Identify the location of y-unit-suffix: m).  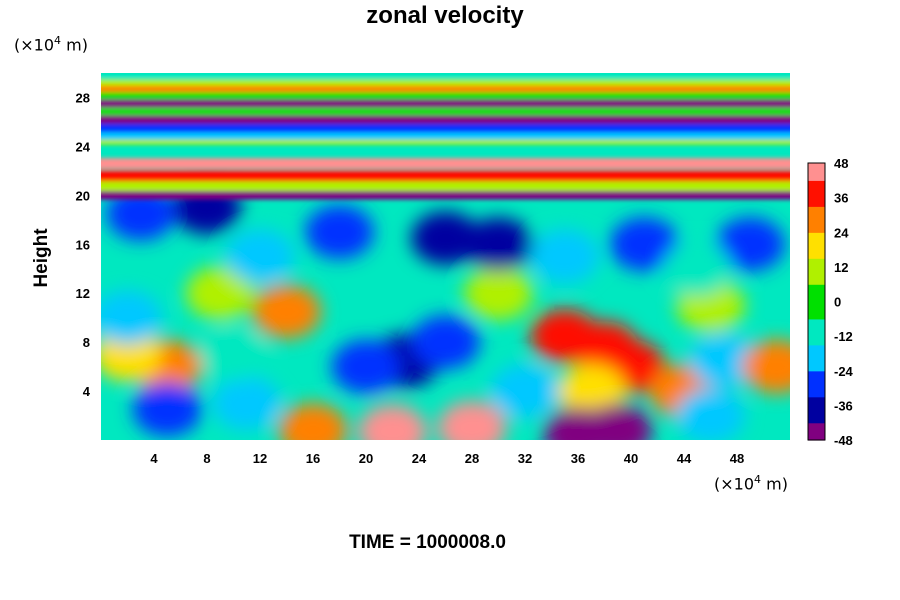
(74, 45).